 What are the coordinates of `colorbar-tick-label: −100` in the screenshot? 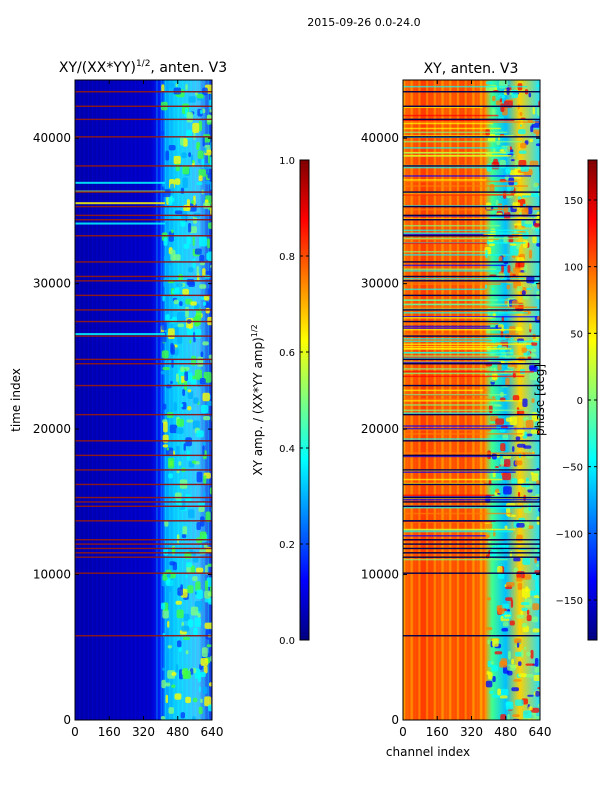 It's located at (569, 534).